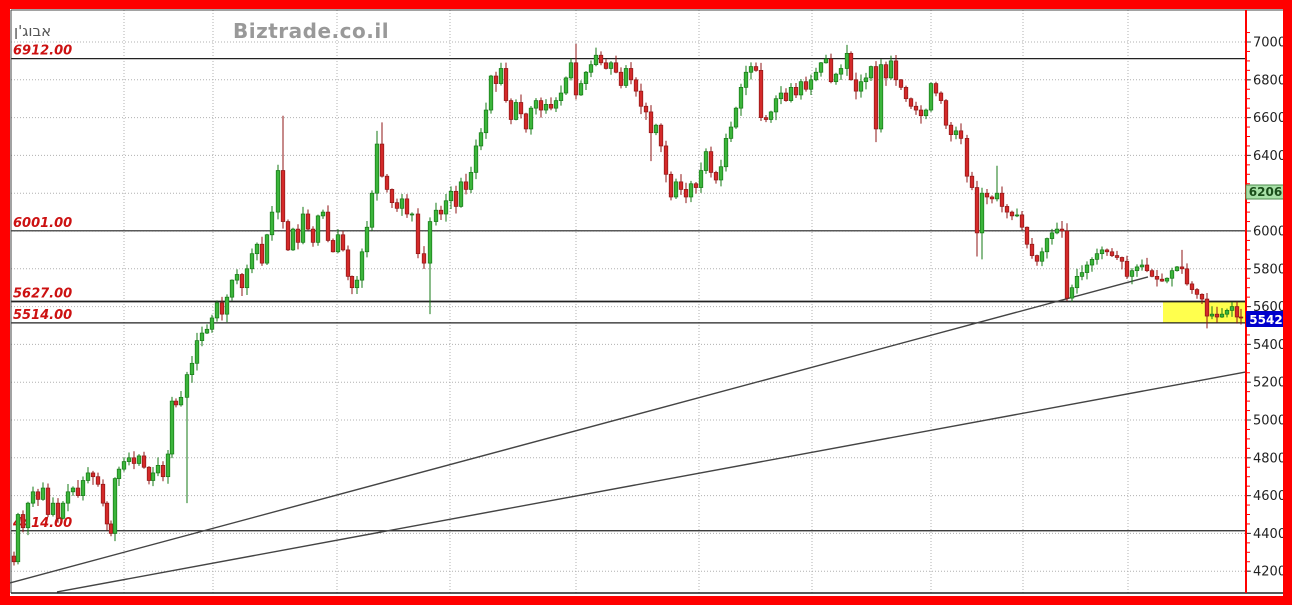 The height and width of the screenshot is (605, 1292). I want to click on symbol-title: אבוג'ן, so click(32, 31).